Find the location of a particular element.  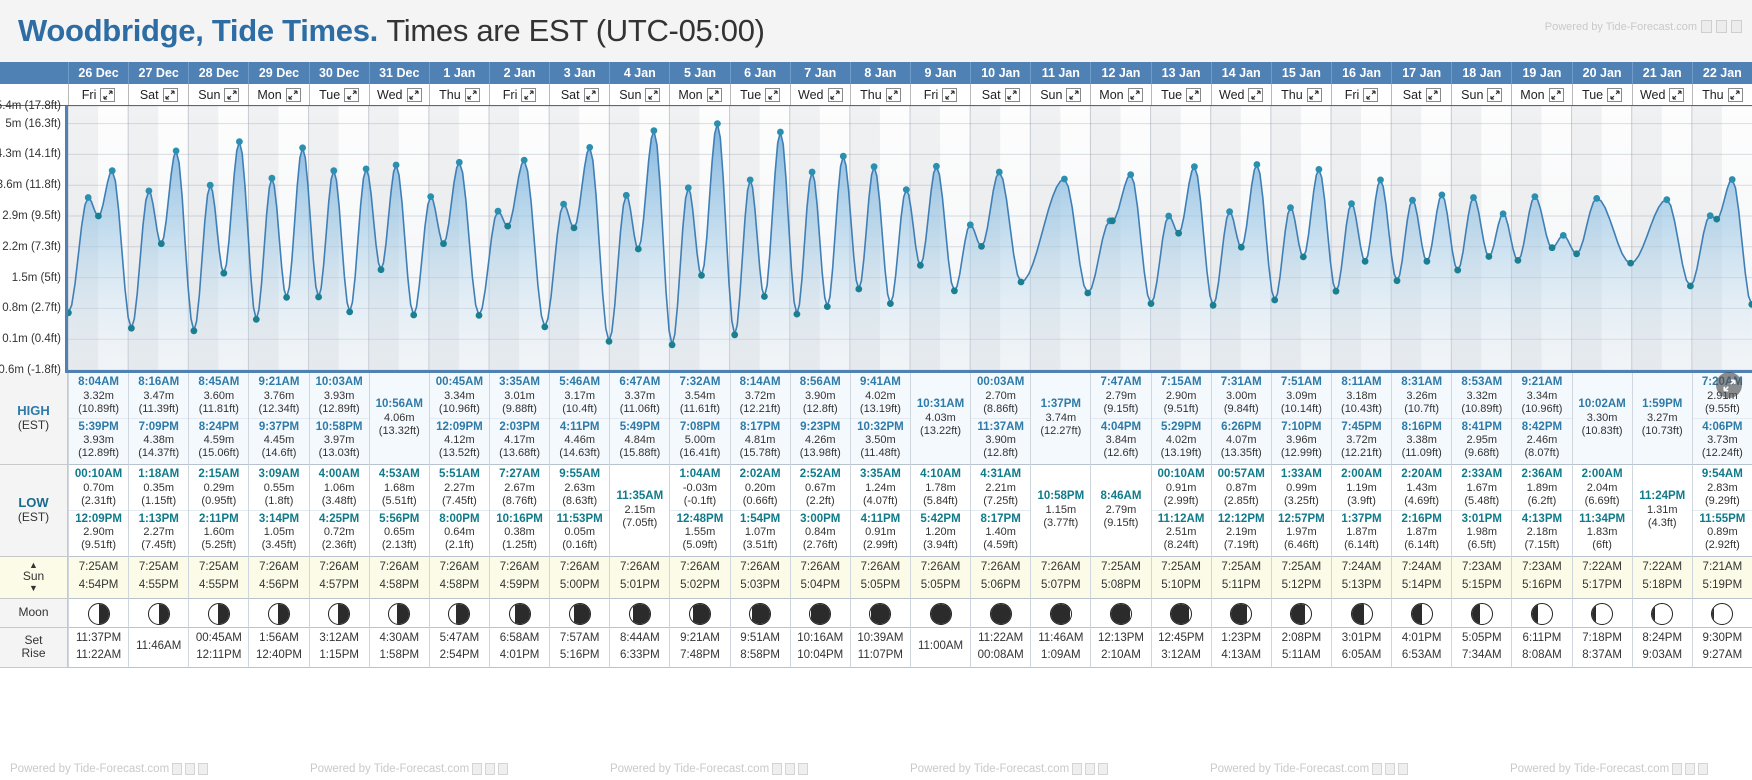

tide-time: 3:09AM is located at coordinates (279, 474).